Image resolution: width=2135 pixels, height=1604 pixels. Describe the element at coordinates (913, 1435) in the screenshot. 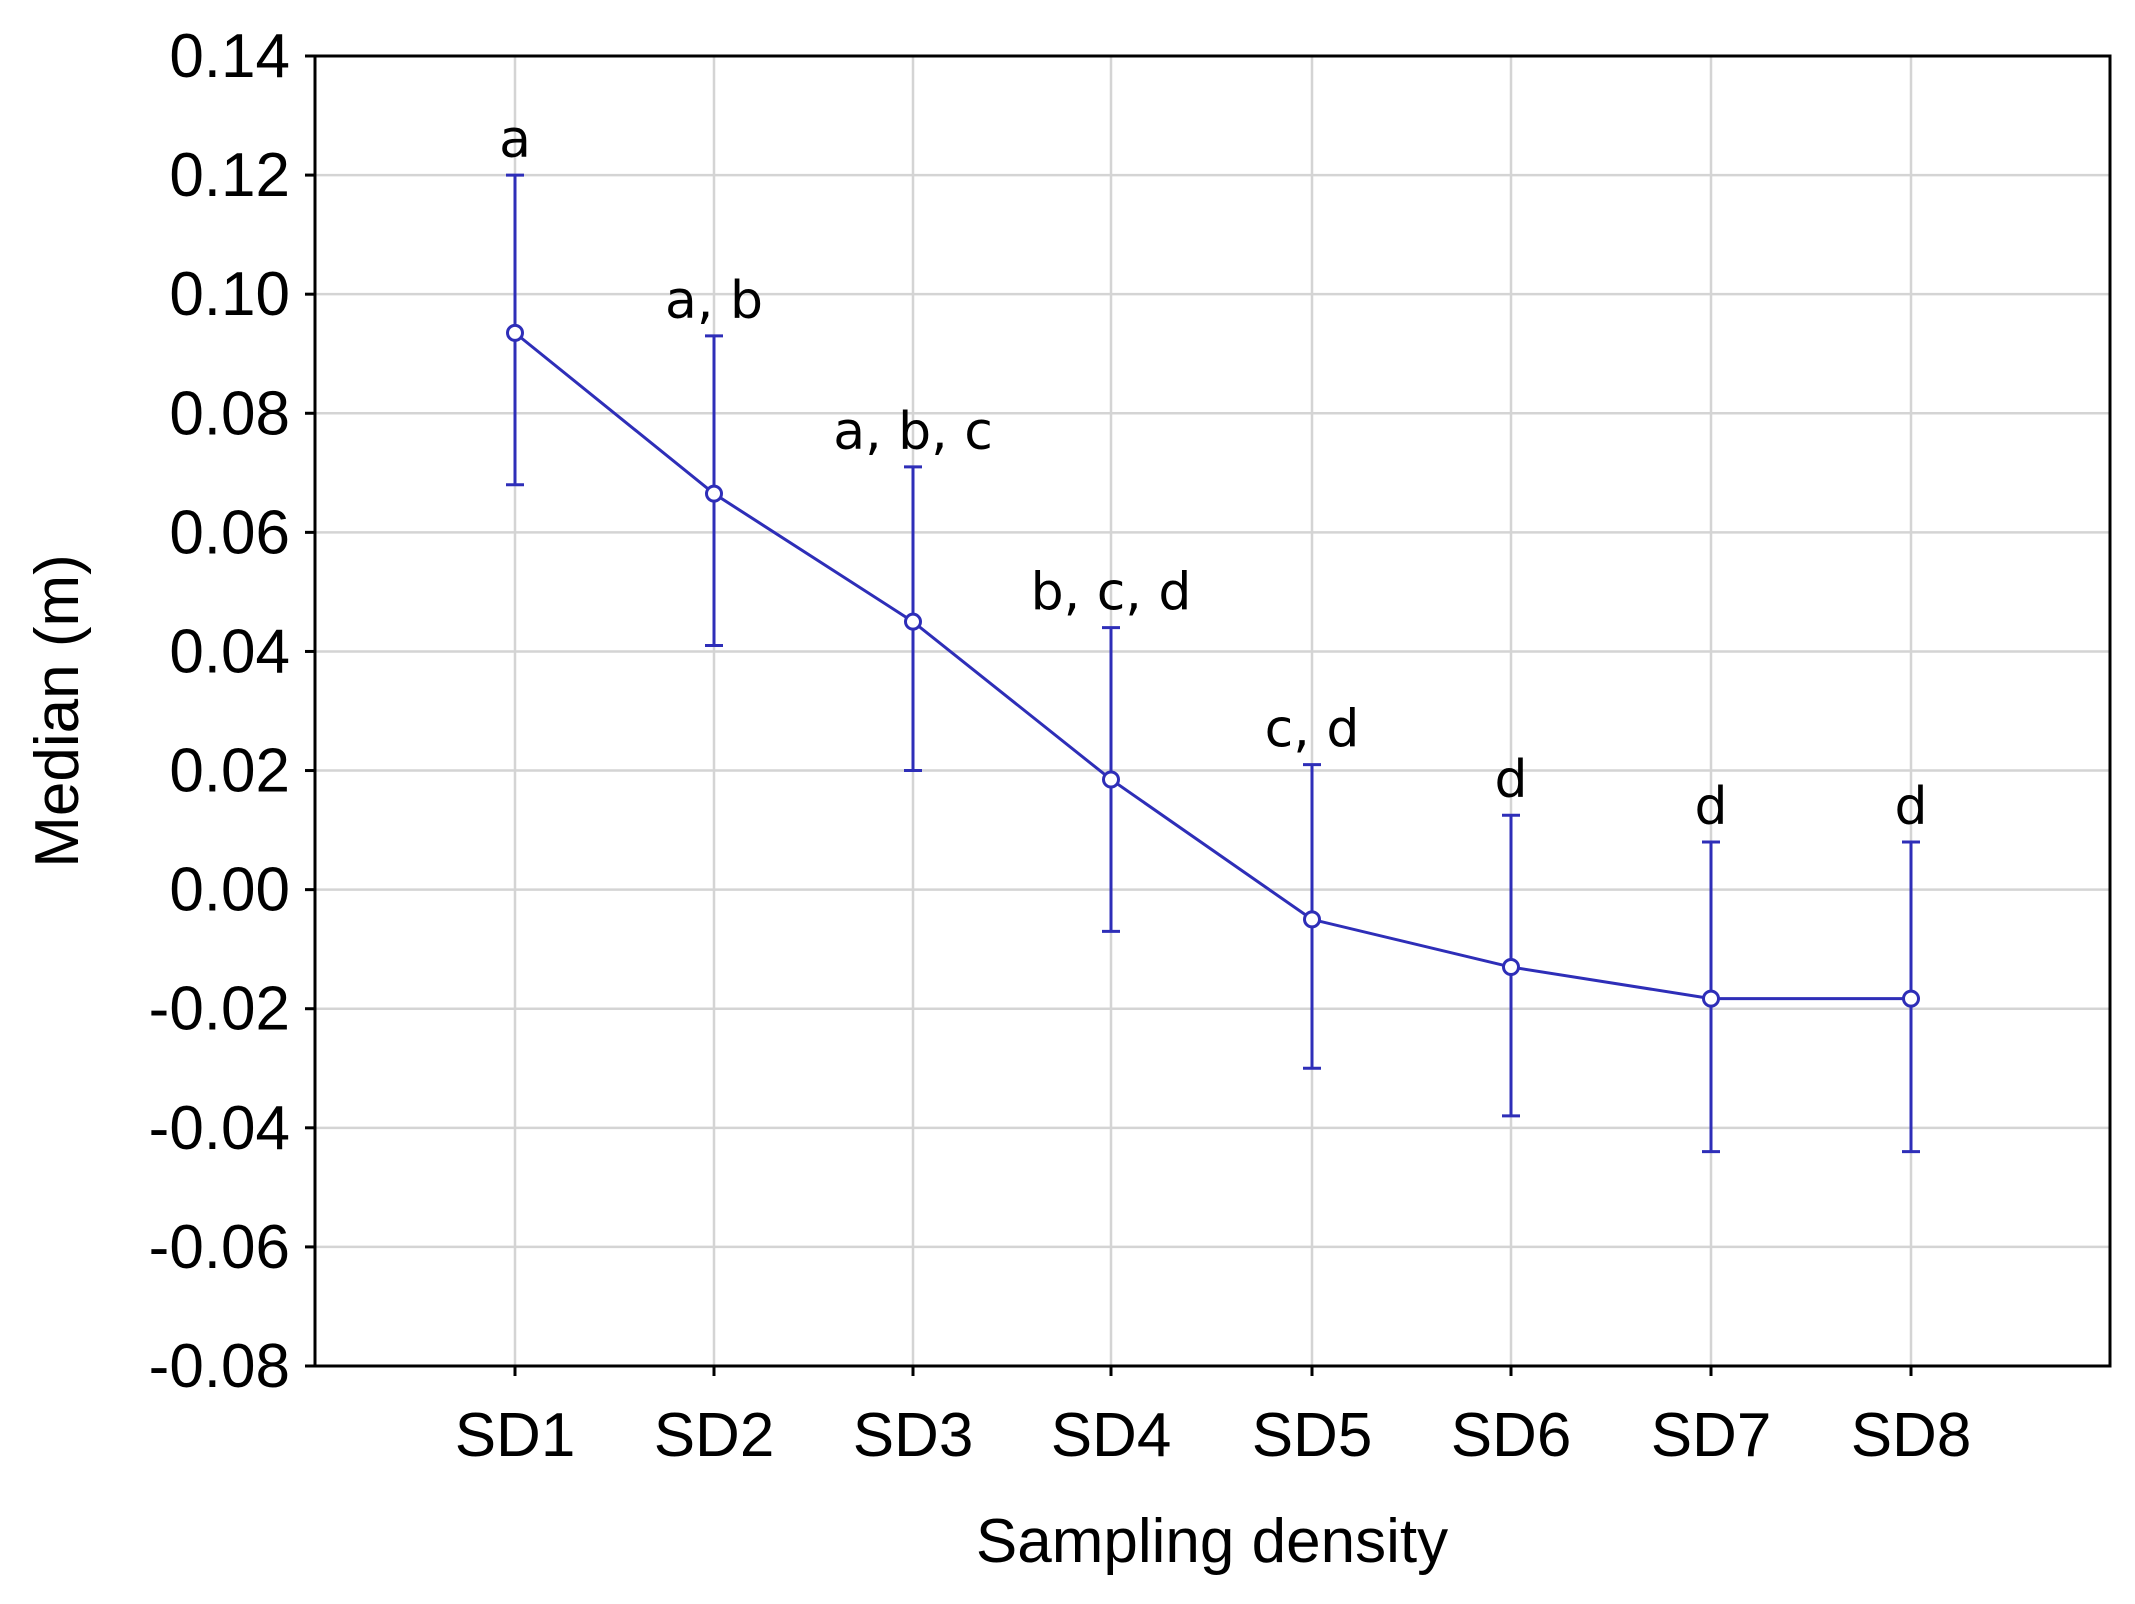

I see `x-tick-label: SD3` at that location.